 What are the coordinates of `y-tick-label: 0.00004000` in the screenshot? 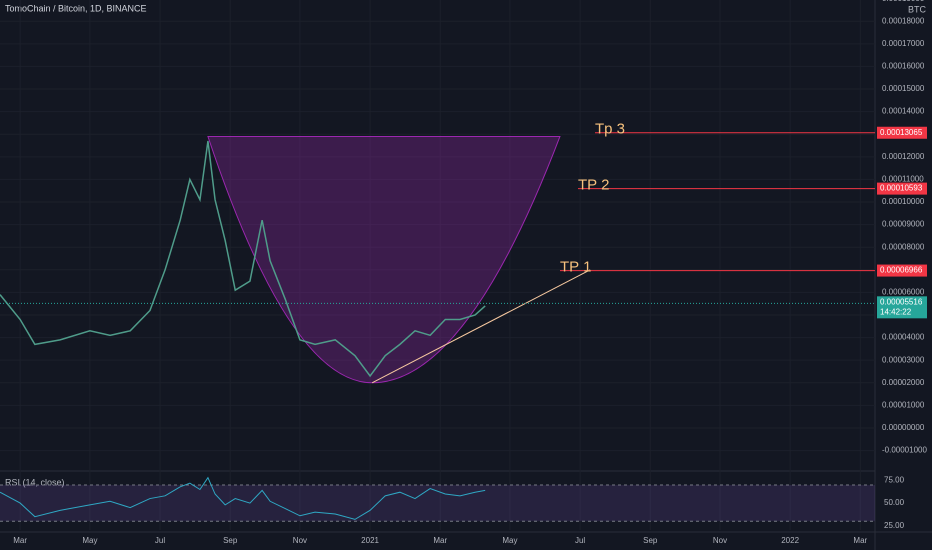 It's located at (903, 337).